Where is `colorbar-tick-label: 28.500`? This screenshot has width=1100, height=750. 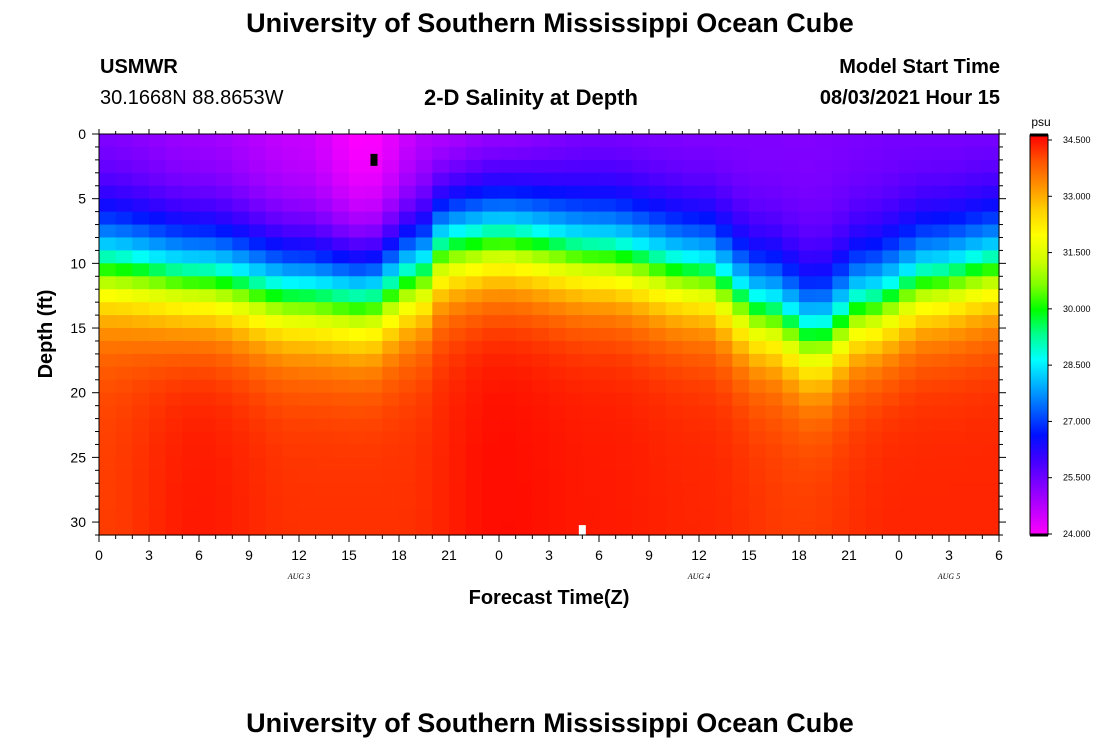 colorbar-tick-label: 28.500 is located at coordinates (1077, 365).